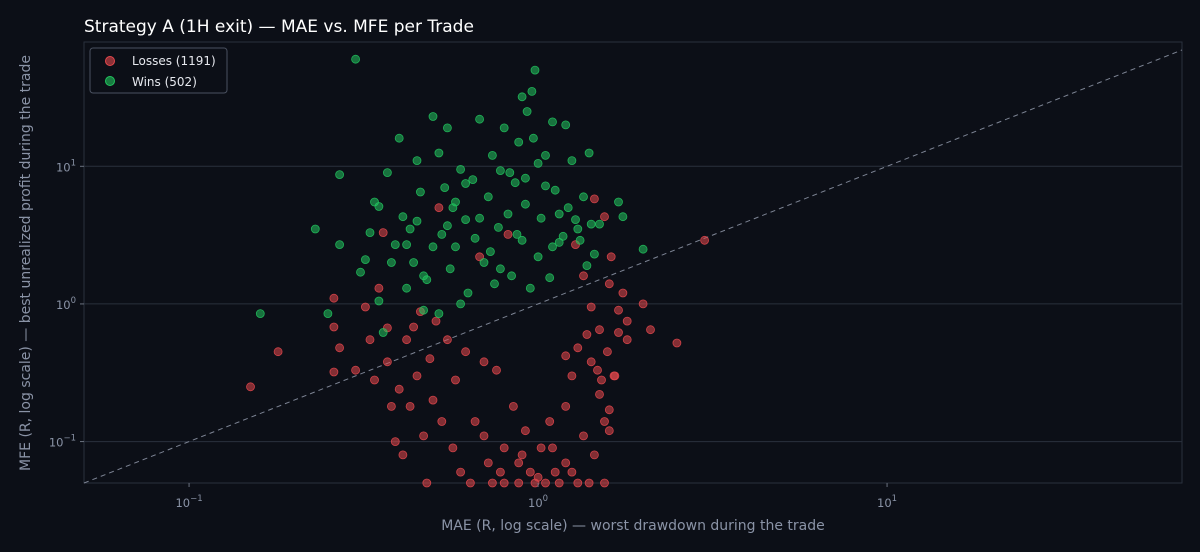  I want to click on x-tick-label: 10⁻¹, so click(188, 502).